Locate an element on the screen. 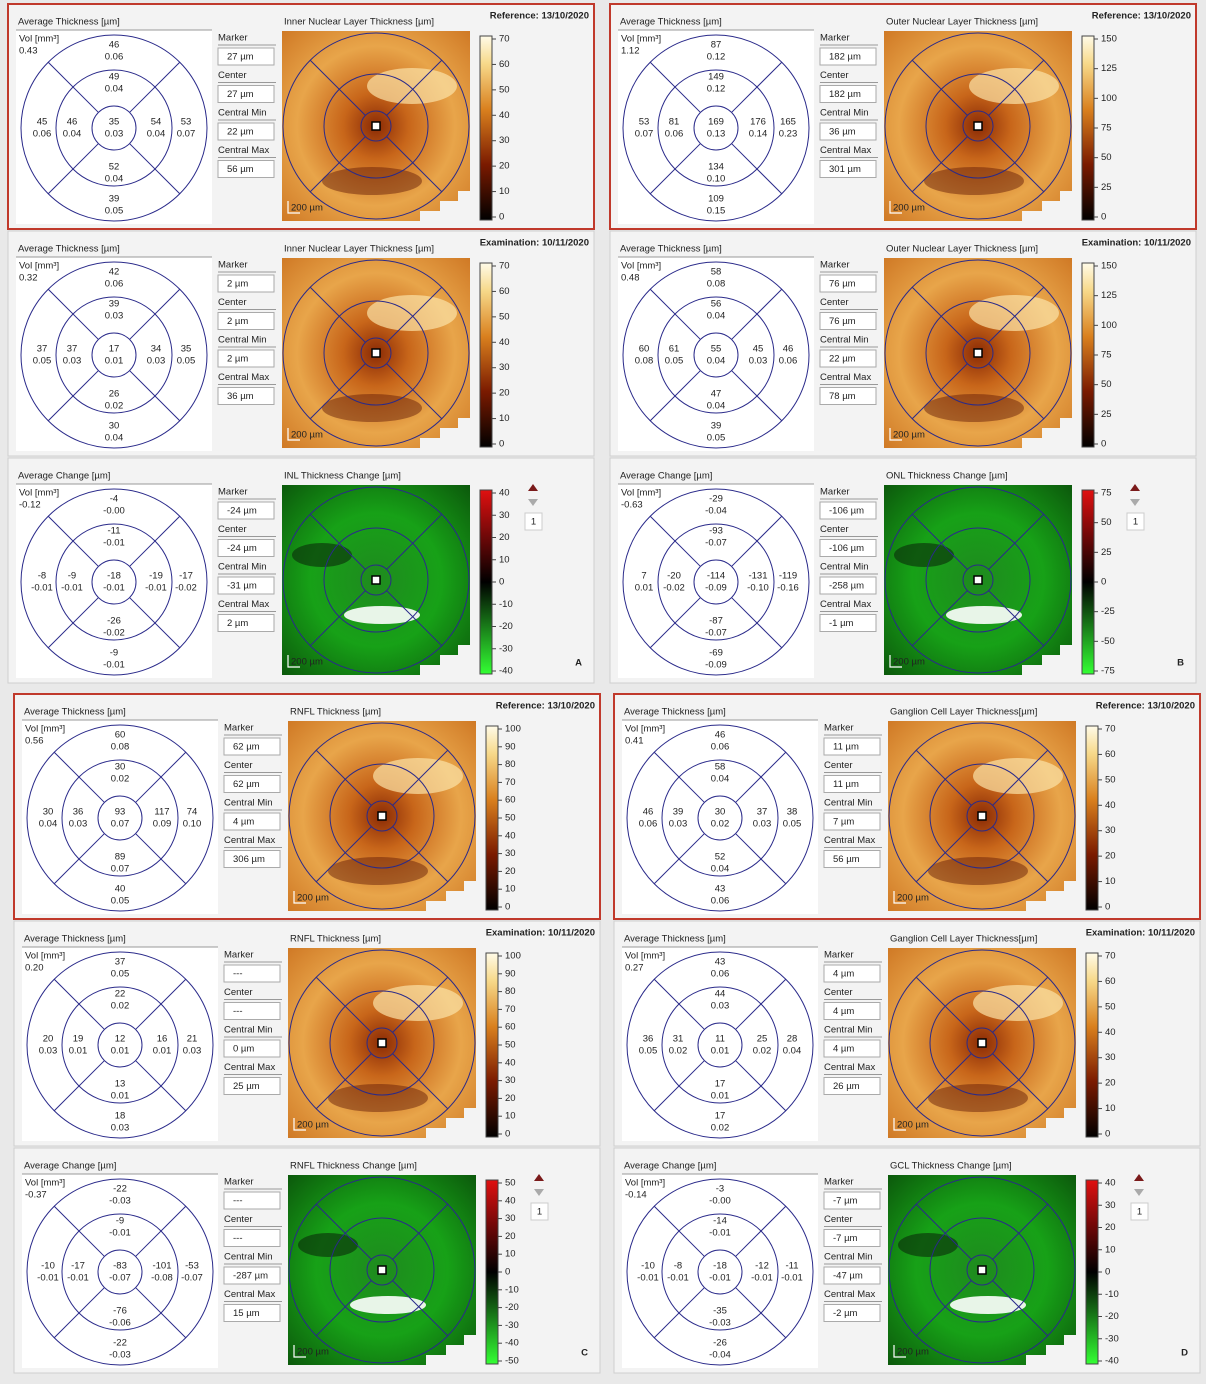  colorbar-tick-label: 40 is located at coordinates (1110, 1032).